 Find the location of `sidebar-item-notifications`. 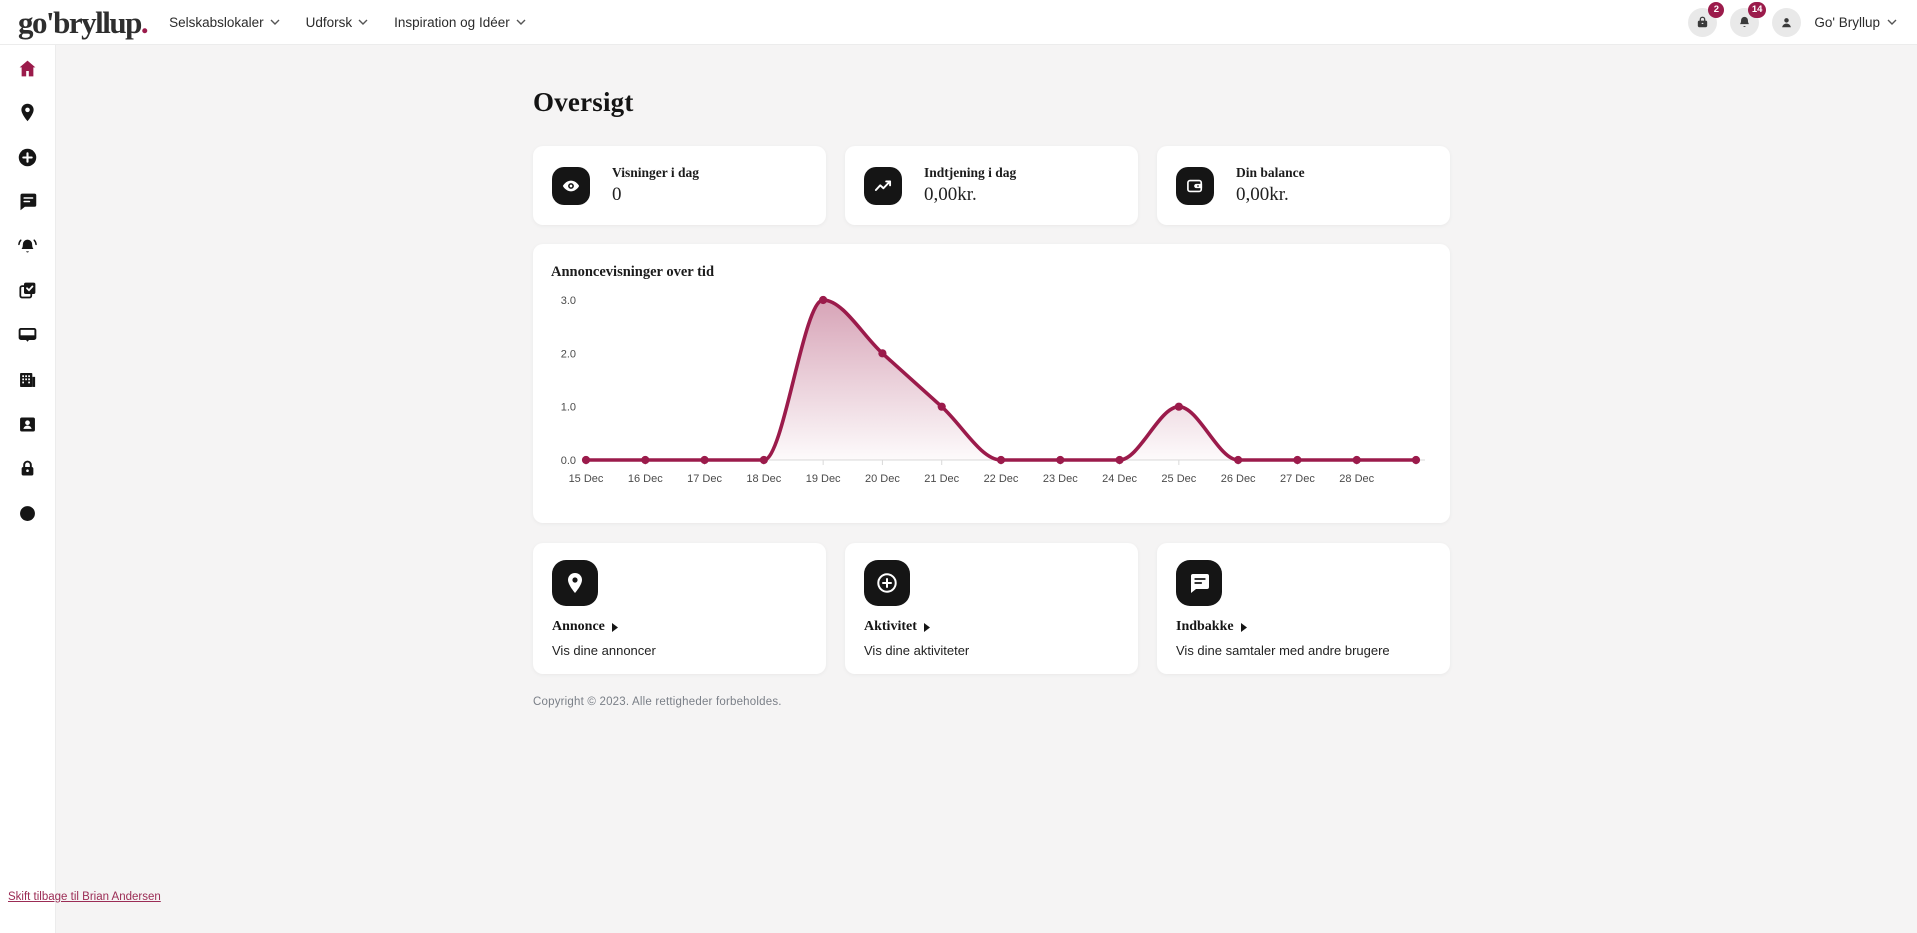

sidebar-item-notifications is located at coordinates (28, 246).